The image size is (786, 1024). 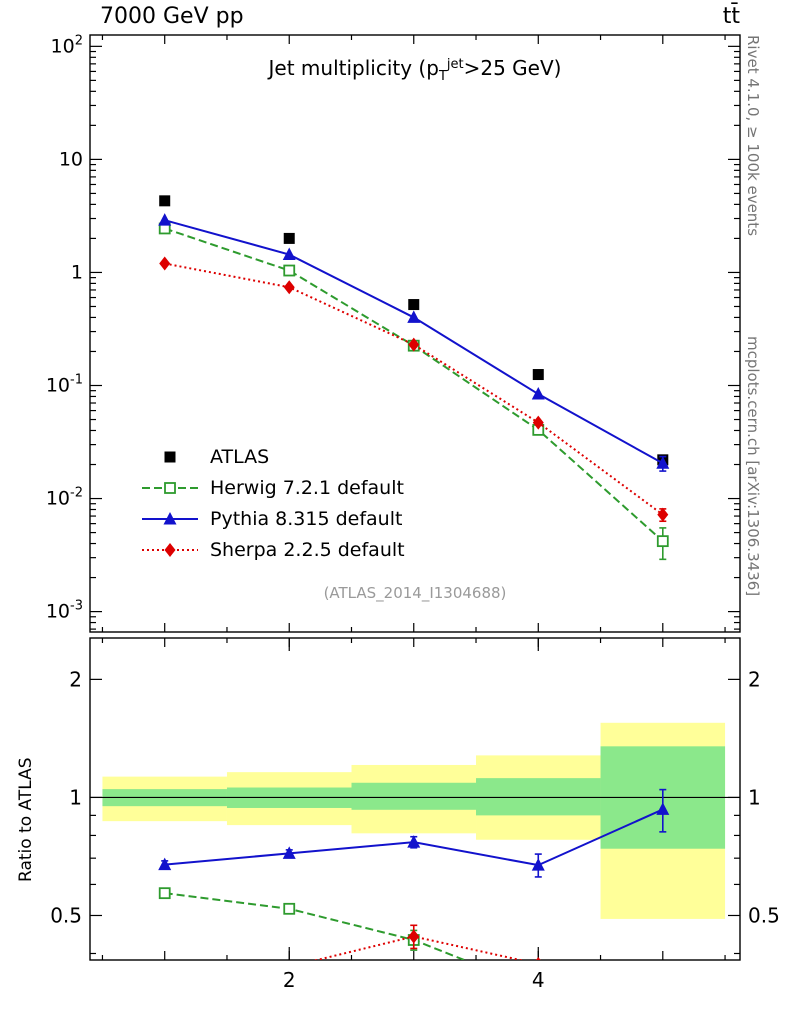 What do you see at coordinates (442, 76) in the screenshot?
I see `plot-title-subscript: T` at bounding box center [442, 76].